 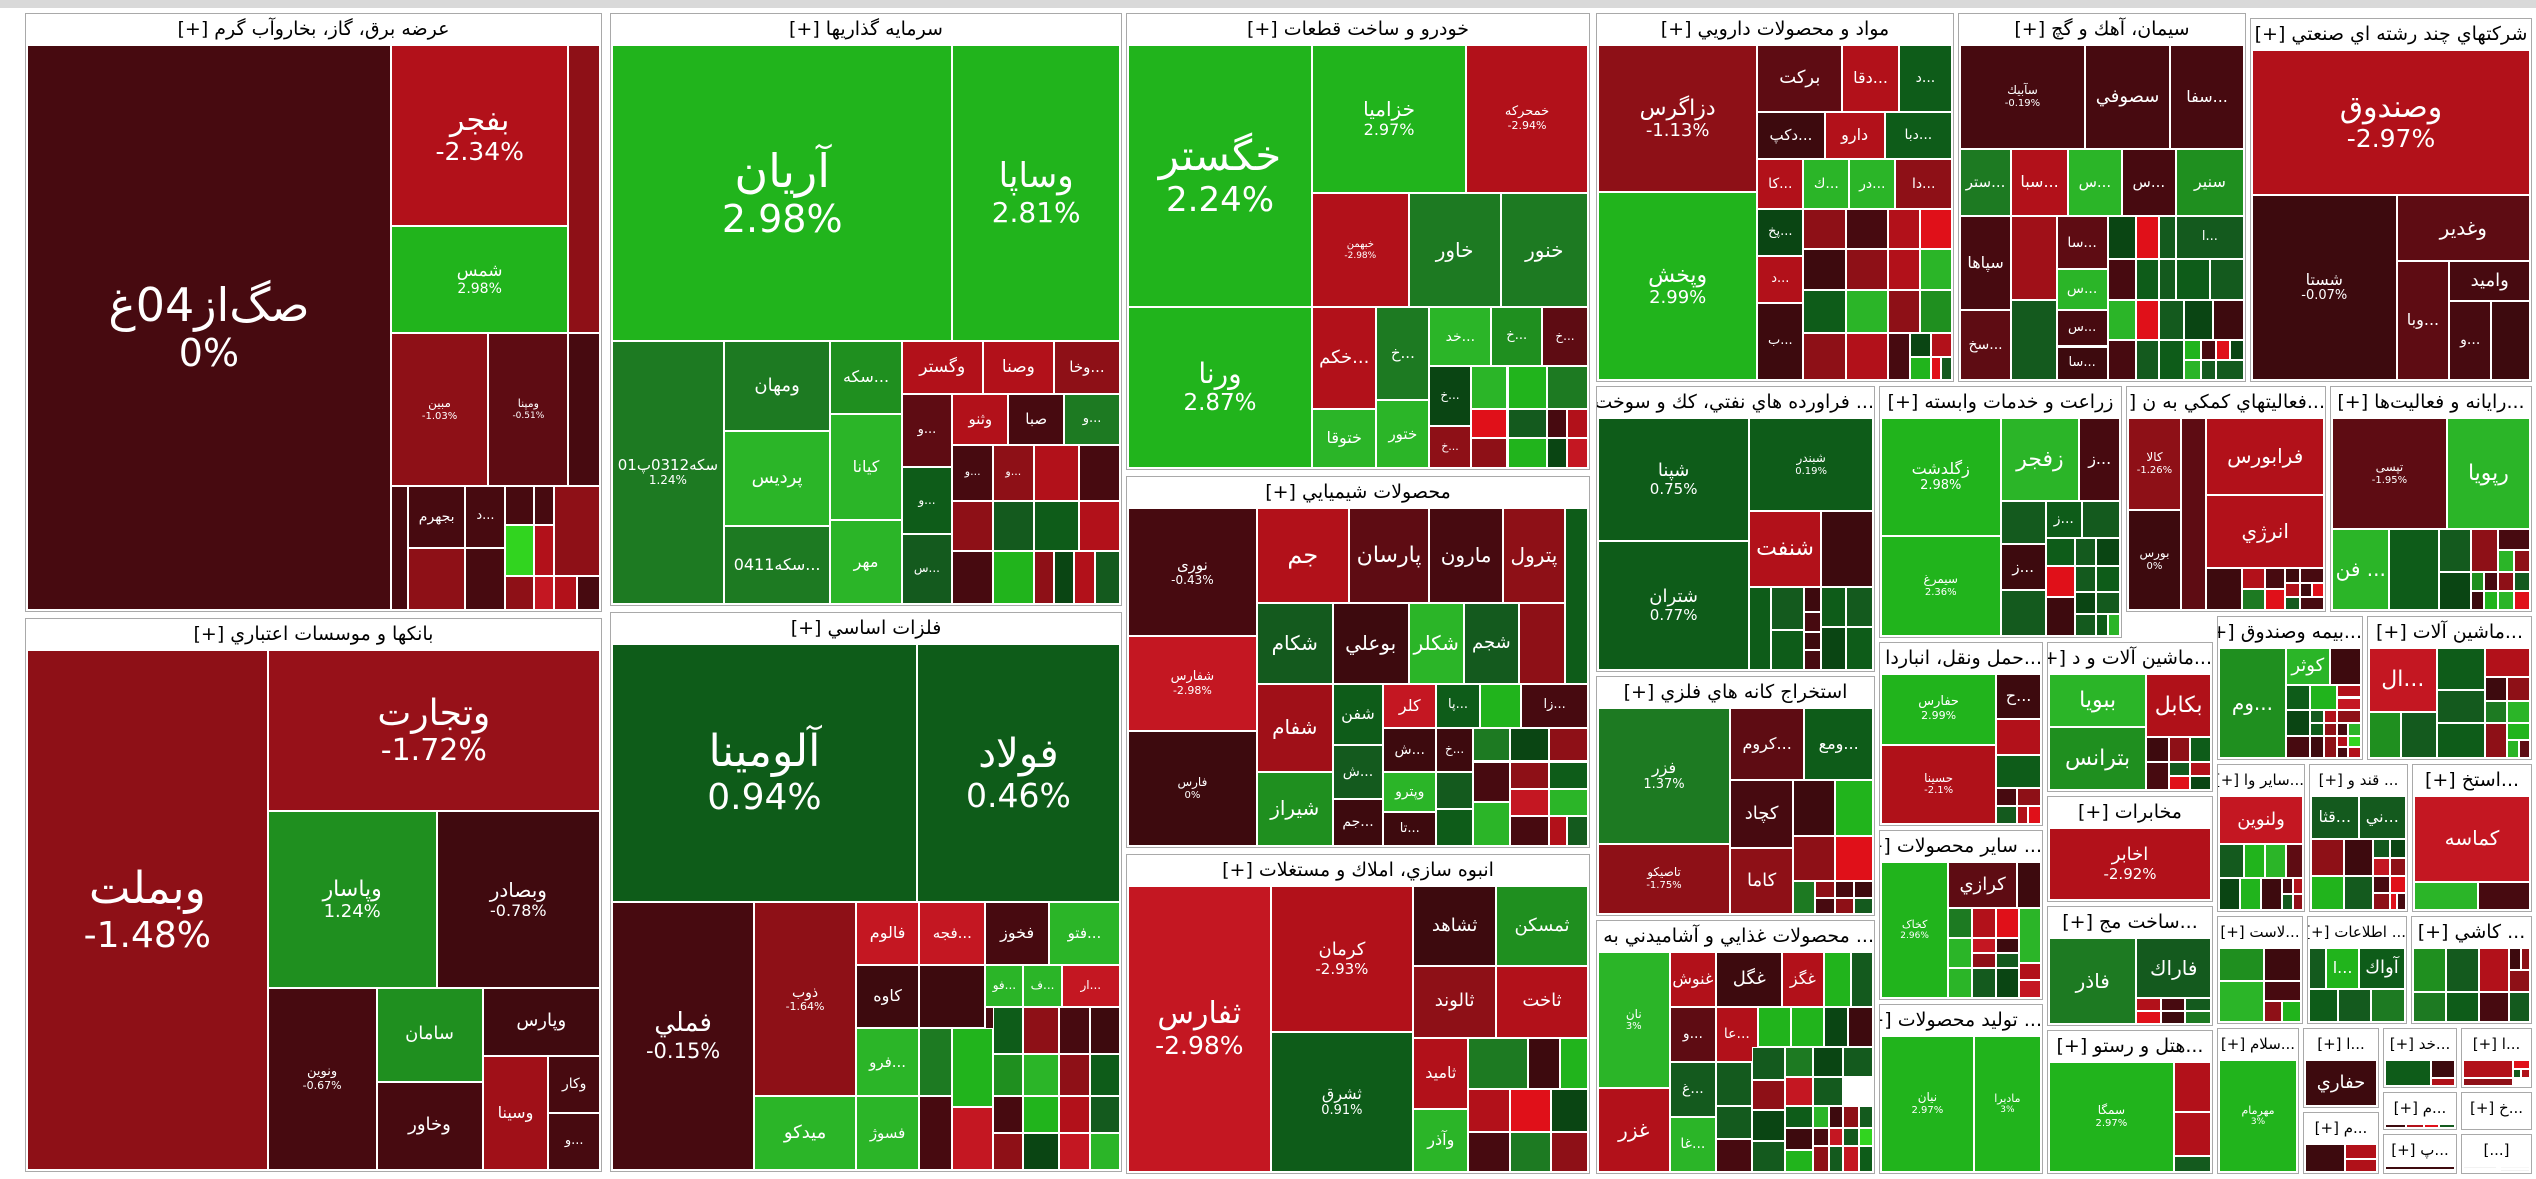 What do you see at coordinates (866, 562) in the screenshot?
I see `stock-tile: مهر` at bounding box center [866, 562].